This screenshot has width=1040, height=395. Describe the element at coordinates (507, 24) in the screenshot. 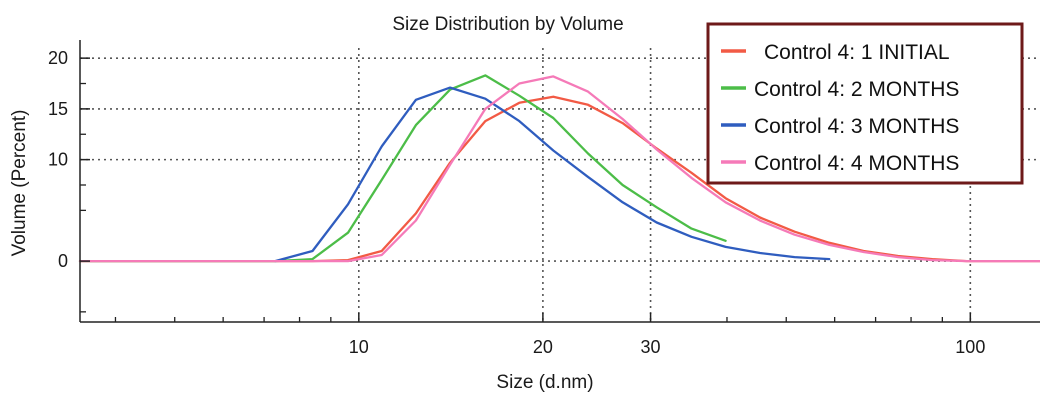

I see `chart-title: Size Distribution by Volume` at that location.